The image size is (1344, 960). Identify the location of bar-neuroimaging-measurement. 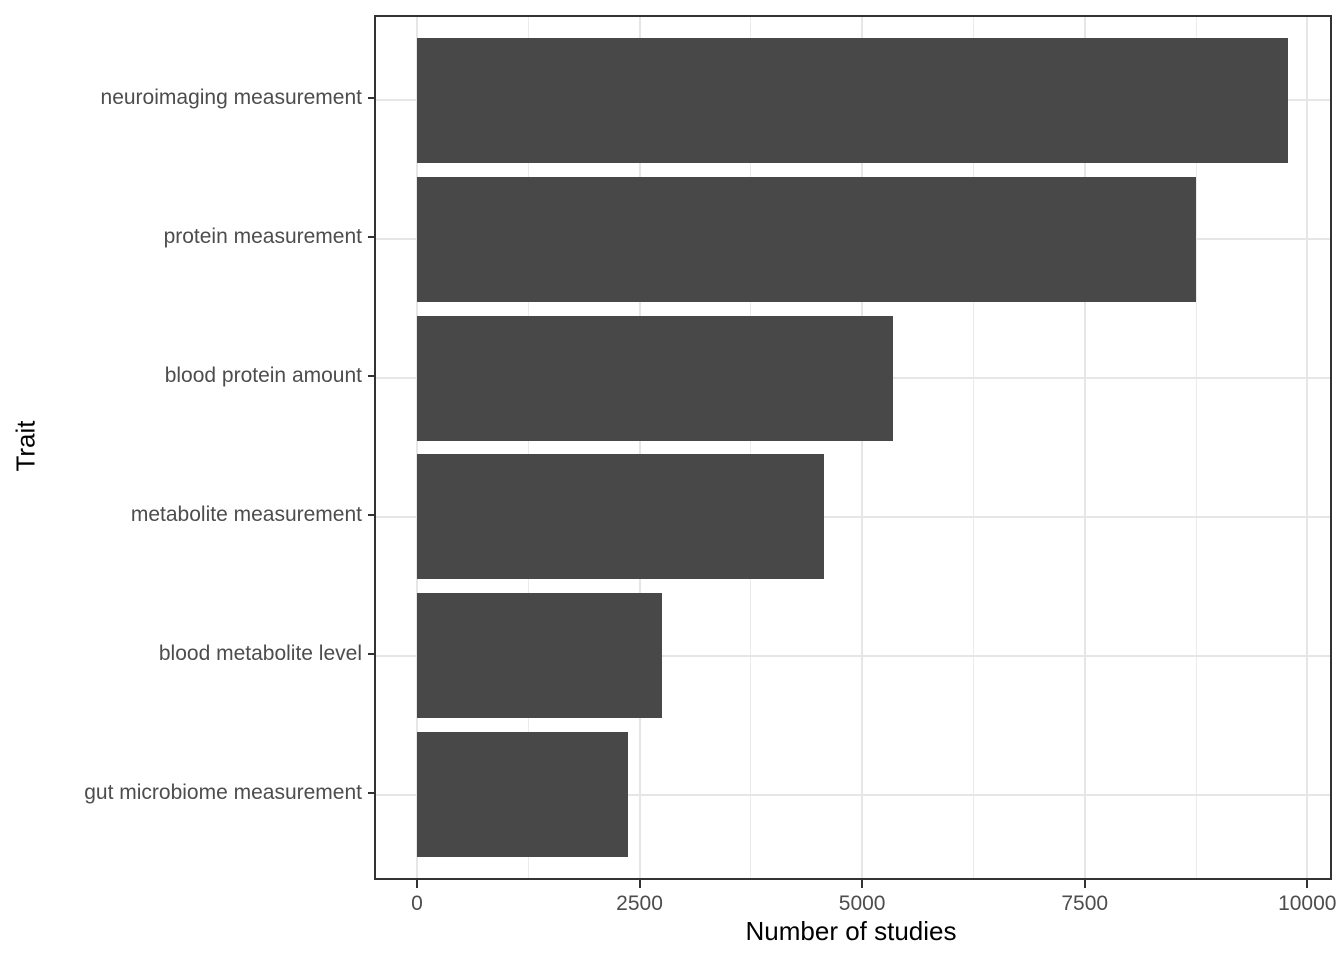
(852, 100).